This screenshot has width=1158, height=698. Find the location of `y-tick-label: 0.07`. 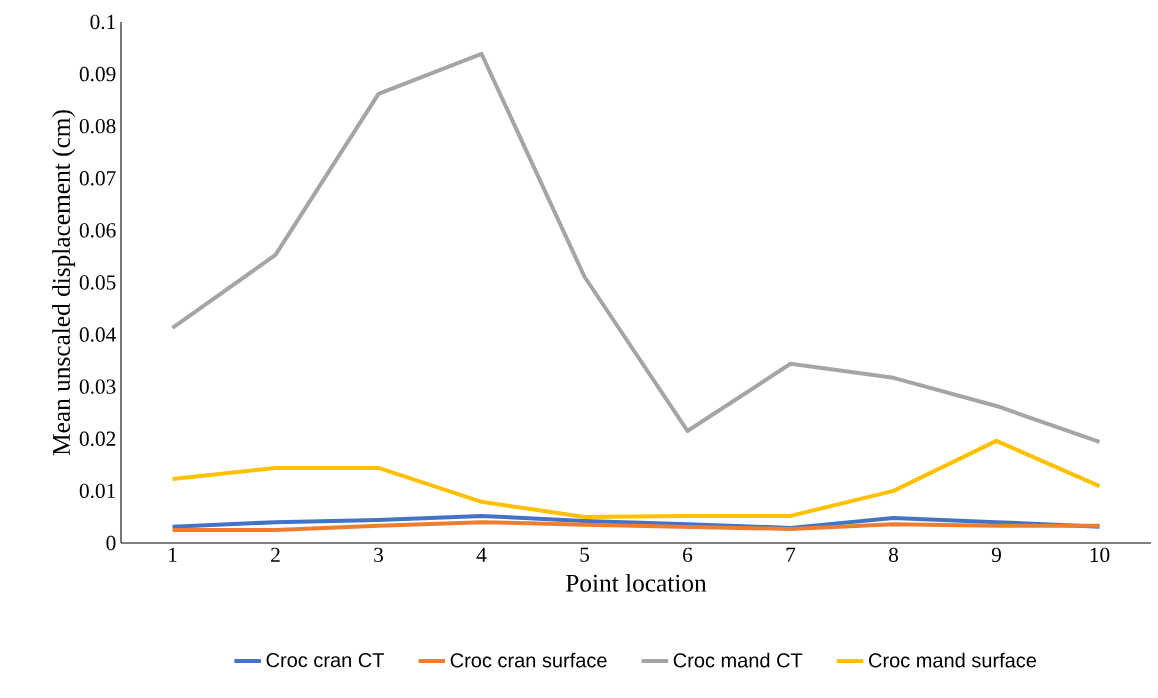

y-tick-label: 0.07 is located at coordinates (97, 178).